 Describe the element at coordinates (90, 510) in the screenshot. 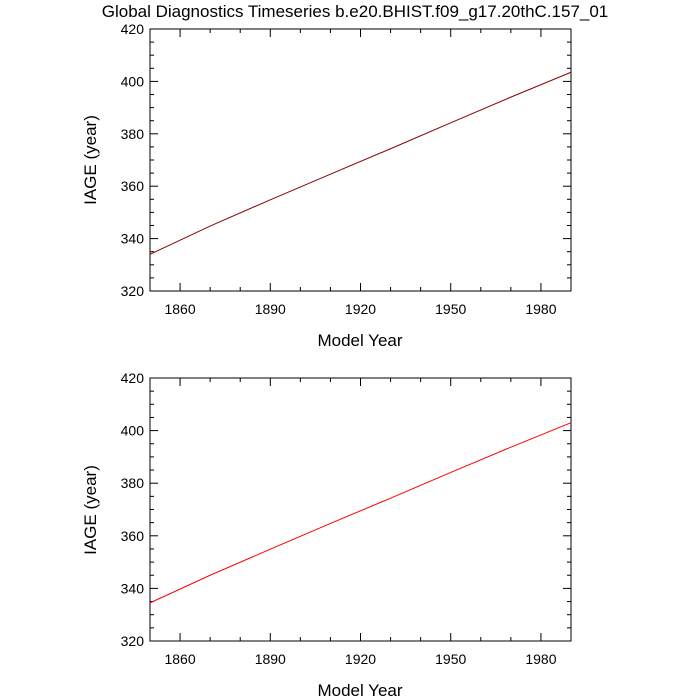

I see `bottom-y-axis-label: IAGE (year)` at that location.